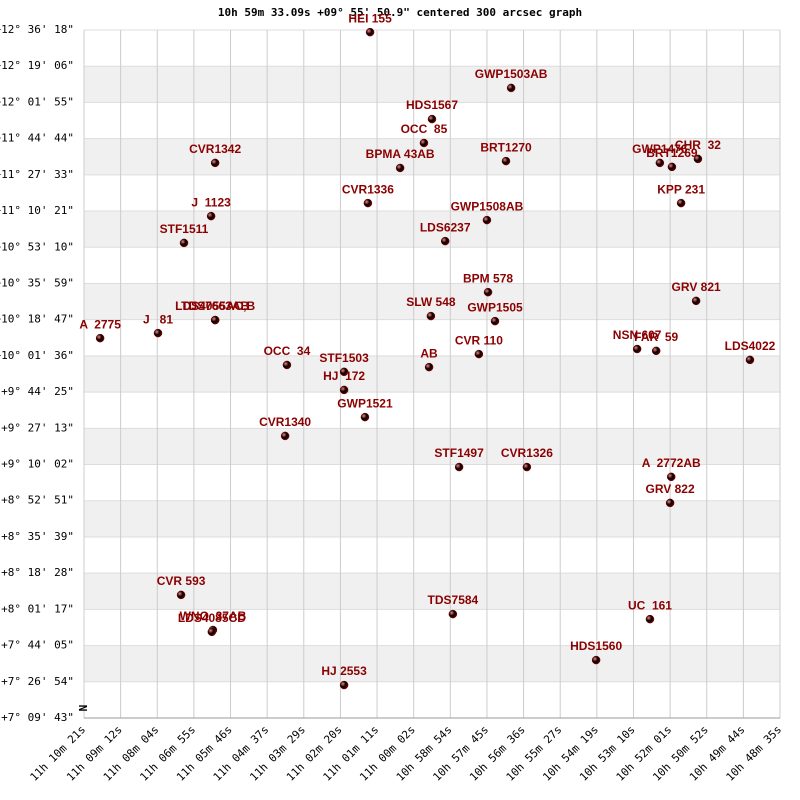 The width and height of the screenshot is (800, 800). What do you see at coordinates (432, 105) in the screenshot?
I see `star-label: HDS1567` at bounding box center [432, 105].